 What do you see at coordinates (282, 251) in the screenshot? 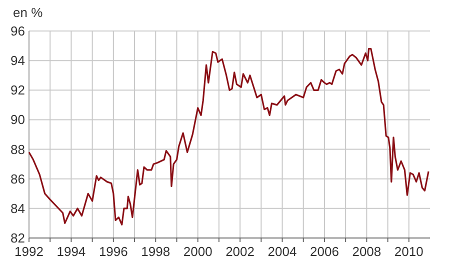
I see `x-tick-label: 2004` at bounding box center [282, 251].